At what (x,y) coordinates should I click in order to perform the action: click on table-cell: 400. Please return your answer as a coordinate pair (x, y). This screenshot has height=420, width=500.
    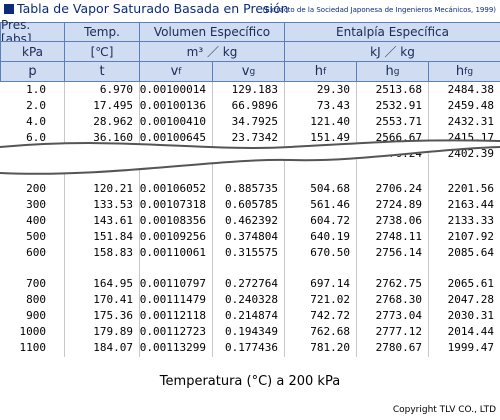
    Looking at the image, I should click on (36, 220).